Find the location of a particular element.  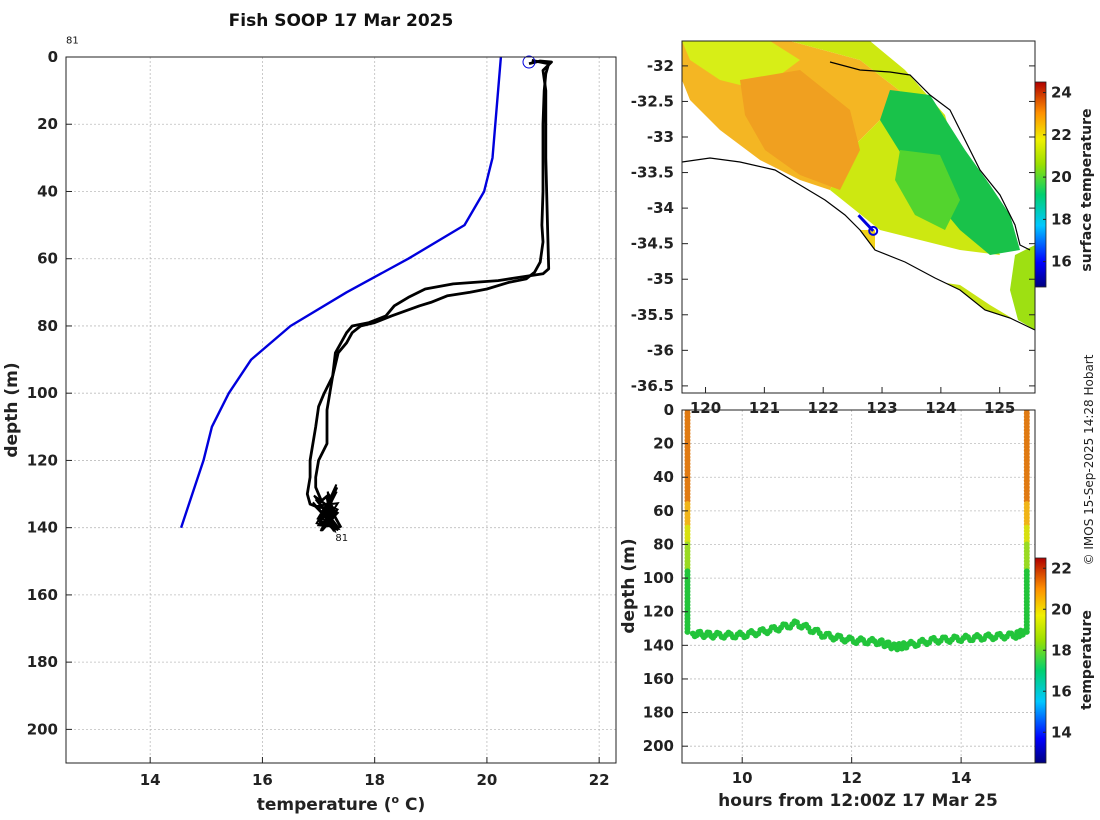

map-y-tick-label: -33.5 is located at coordinates (652, 173).